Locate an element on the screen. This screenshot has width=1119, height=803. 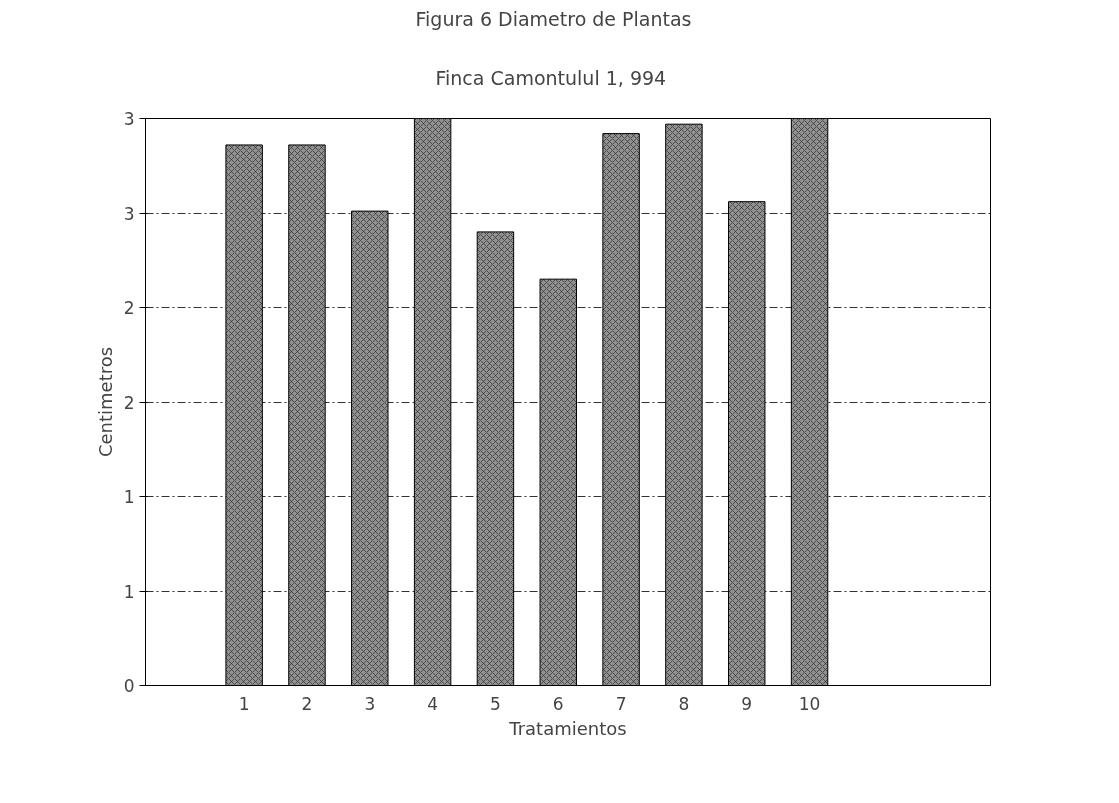
x-tick-label: 2 is located at coordinates (307, 703).